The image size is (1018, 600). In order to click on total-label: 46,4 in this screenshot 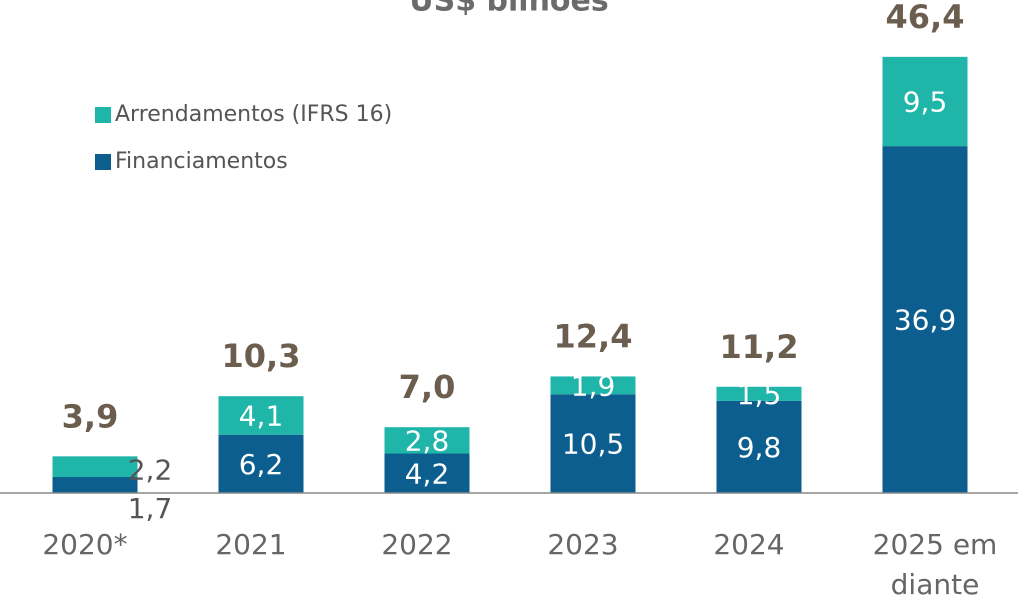, I will do `click(925, 18)`.